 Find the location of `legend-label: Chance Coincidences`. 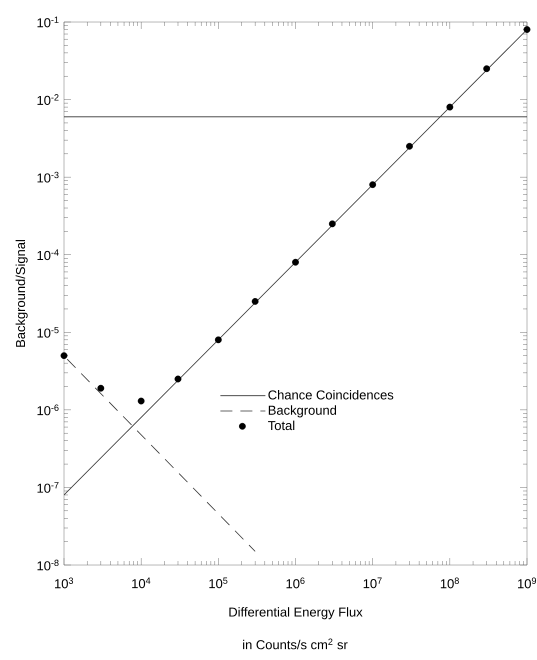

legend-label: Chance Coincidences is located at coordinates (331, 395).